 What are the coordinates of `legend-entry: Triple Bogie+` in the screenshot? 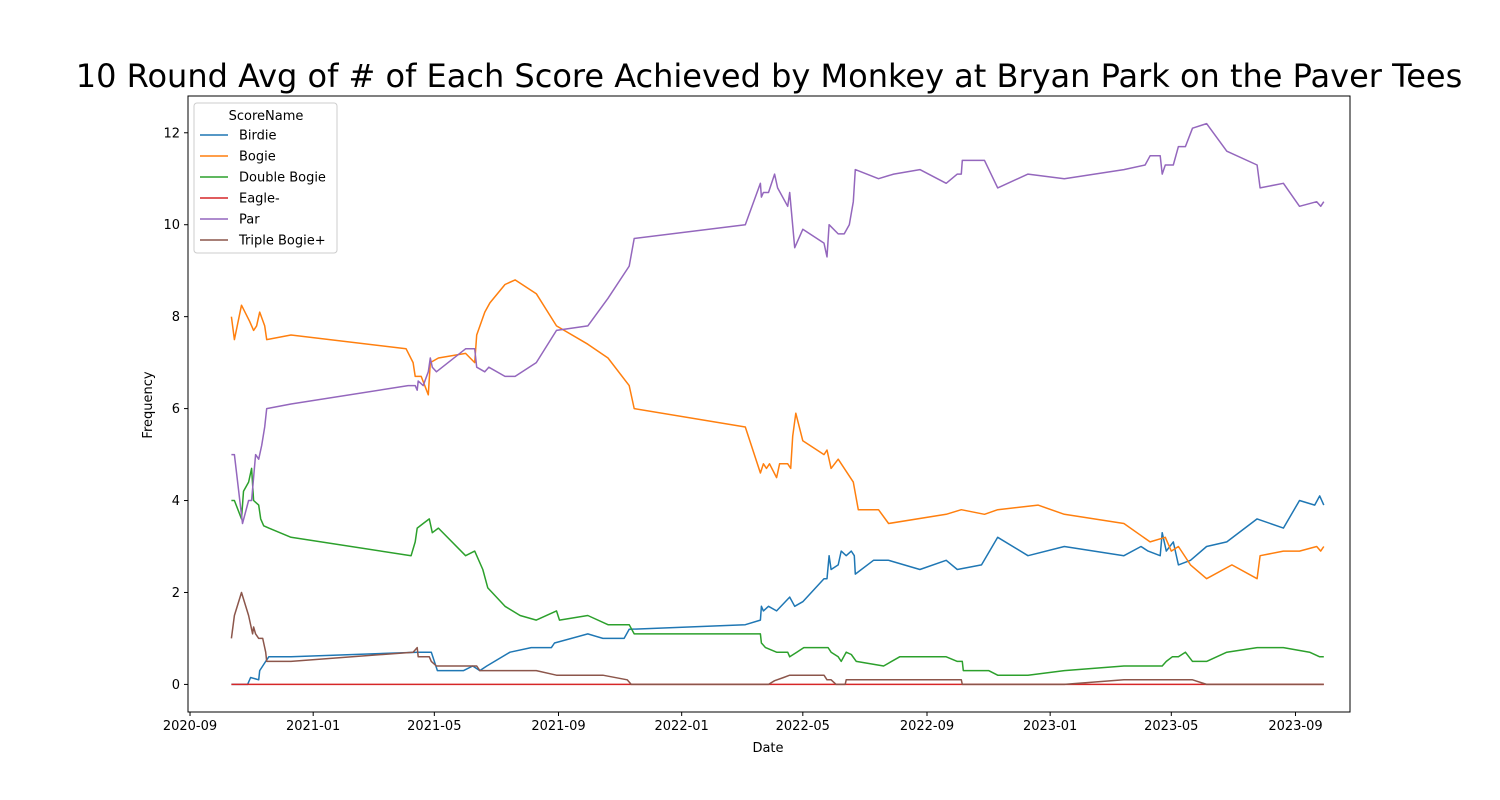 It's located at (282, 241).